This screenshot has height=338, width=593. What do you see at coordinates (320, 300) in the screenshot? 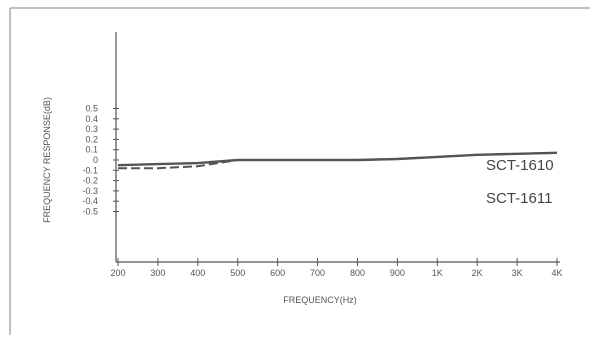
I see `x-axis-title: FREQUENCY(Hz)` at bounding box center [320, 300].